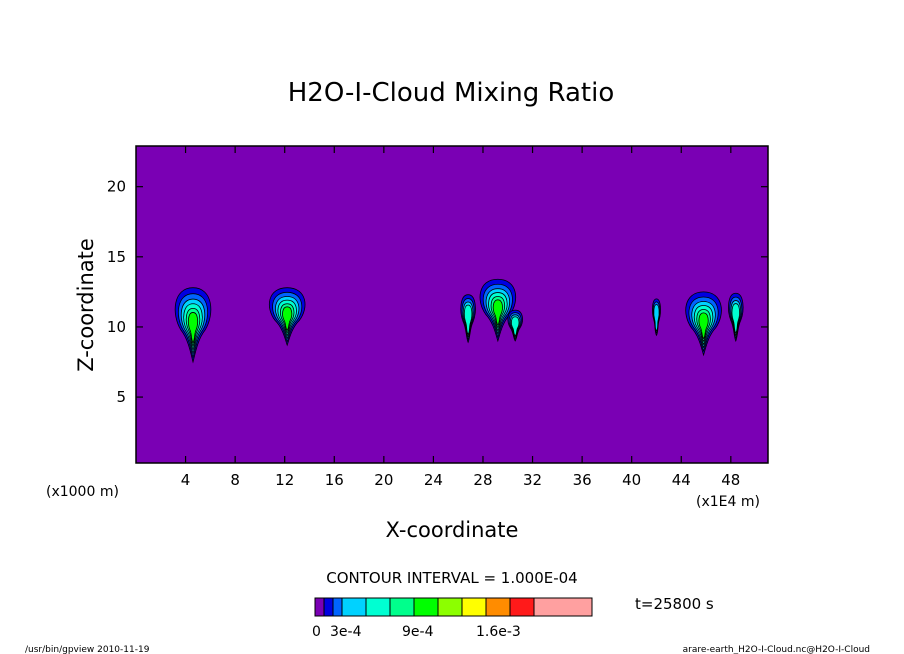 The image size is (904, 654). What do you see at coordinates (482, 480) in the screenshot?
I see `x-tick-label: 28` at bounding box center [482, 480].